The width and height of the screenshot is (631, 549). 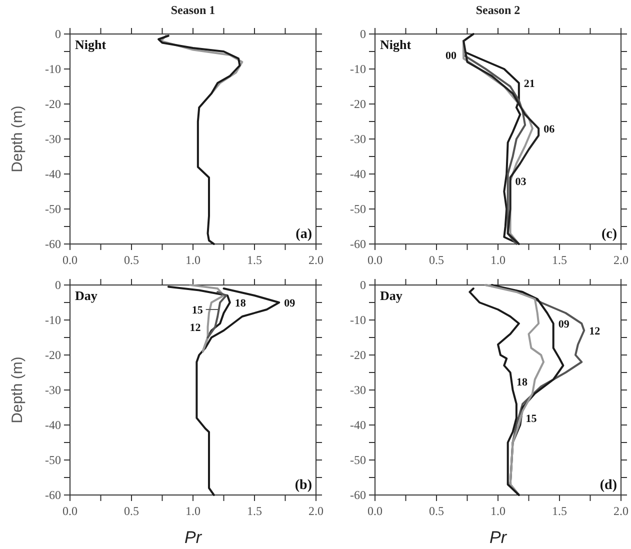 What do you see at coordinates (521, 182) in the screenshot?
I see `series-label: 03` at bounding box center [521, 182].